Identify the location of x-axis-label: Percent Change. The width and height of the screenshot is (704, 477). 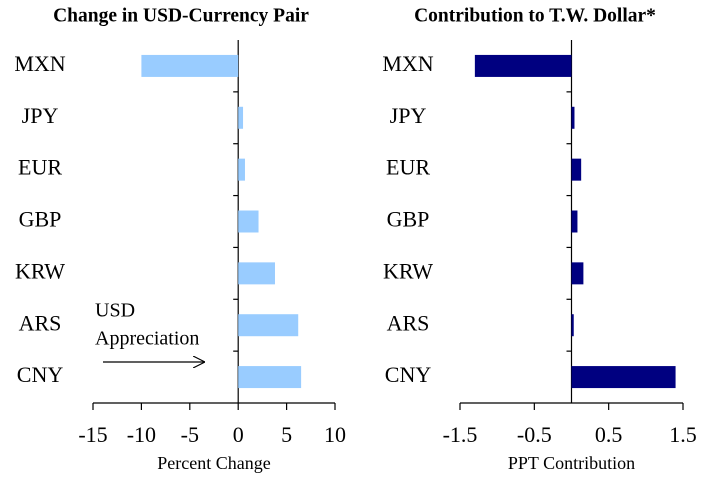
(213, 463).